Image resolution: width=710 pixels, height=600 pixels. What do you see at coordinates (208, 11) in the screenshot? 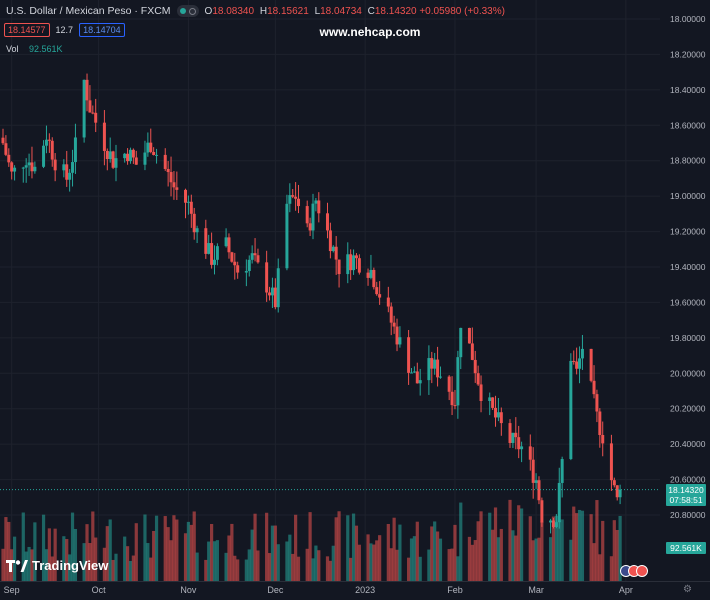
I see `ohlc-open-key: O` at bounding box center [208, 11].